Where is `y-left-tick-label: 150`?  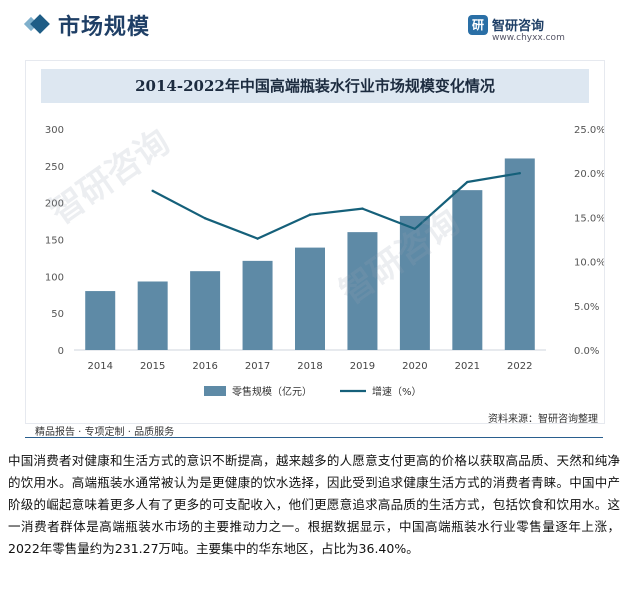 y-left-tick-label: 150 is located at coordinates (54, 241).